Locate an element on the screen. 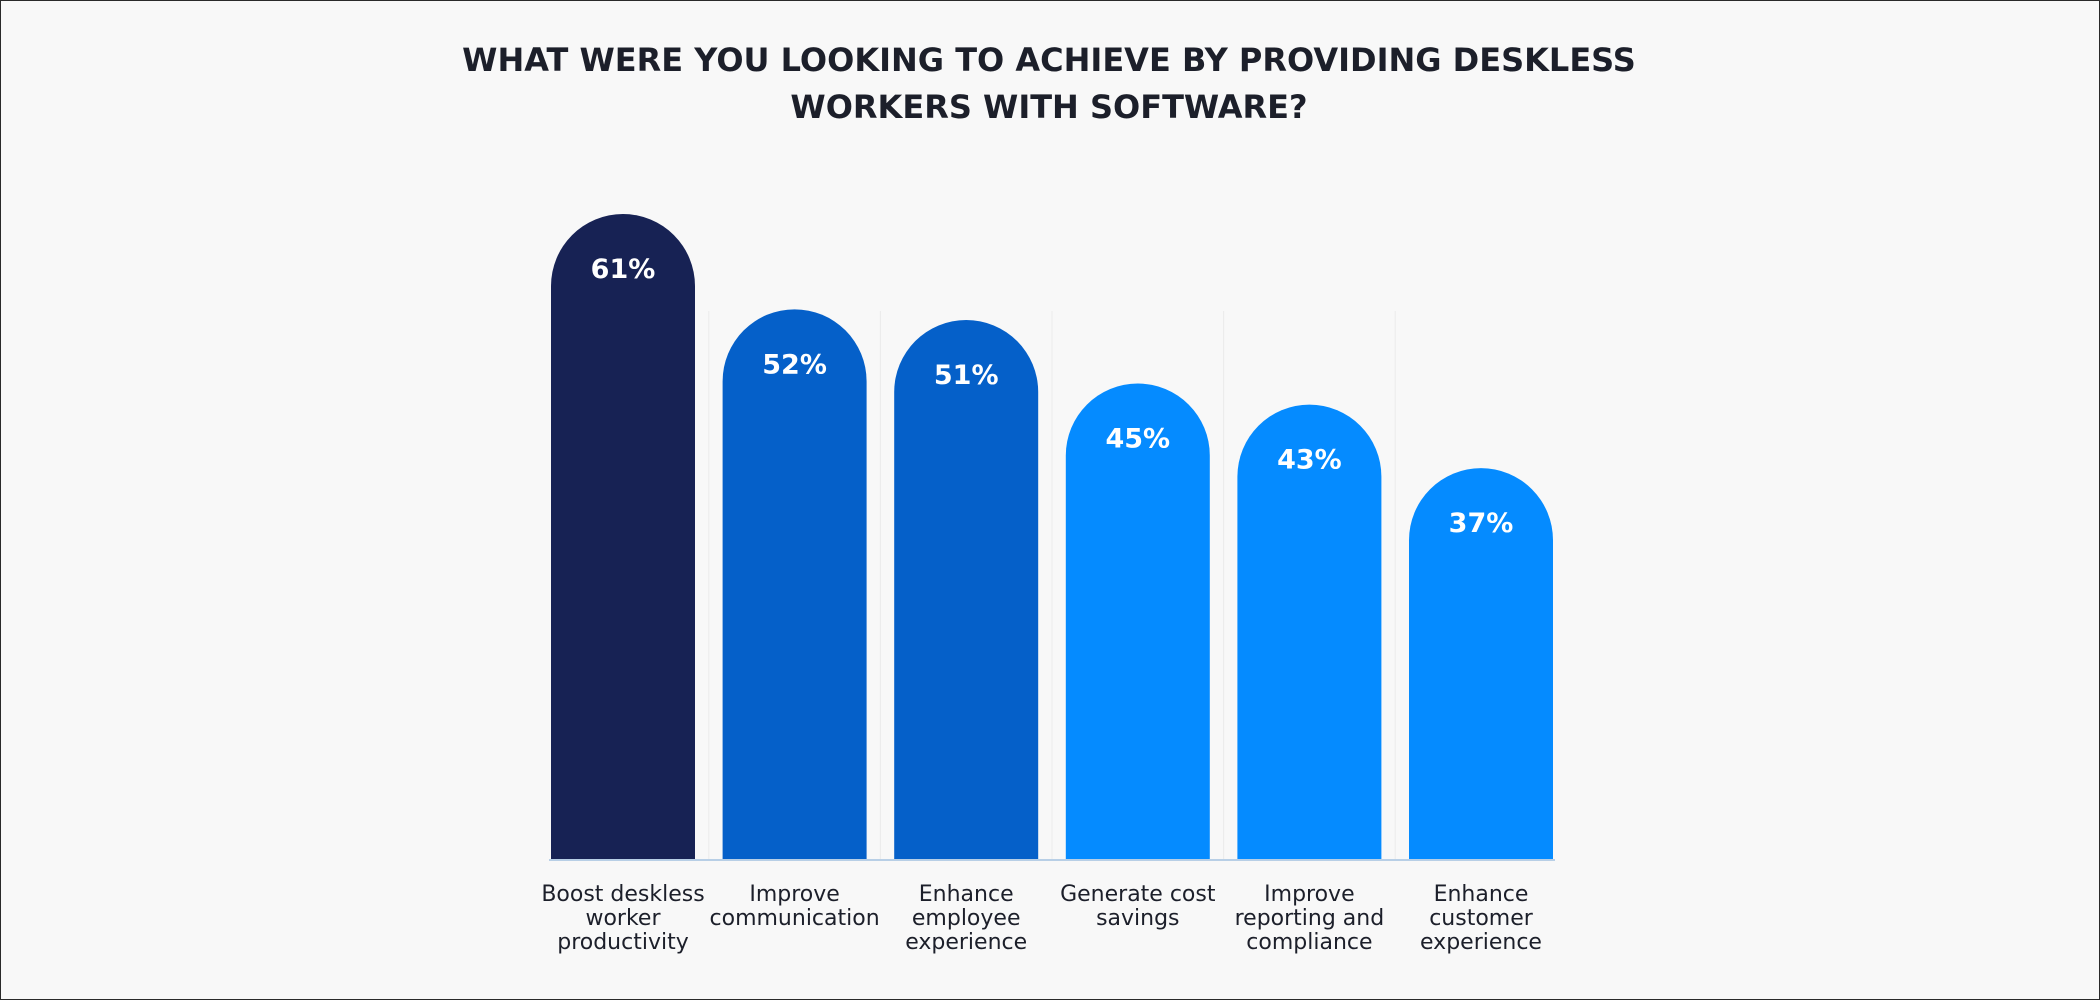  value-label: 43% is located at coordinates (1309, 460).